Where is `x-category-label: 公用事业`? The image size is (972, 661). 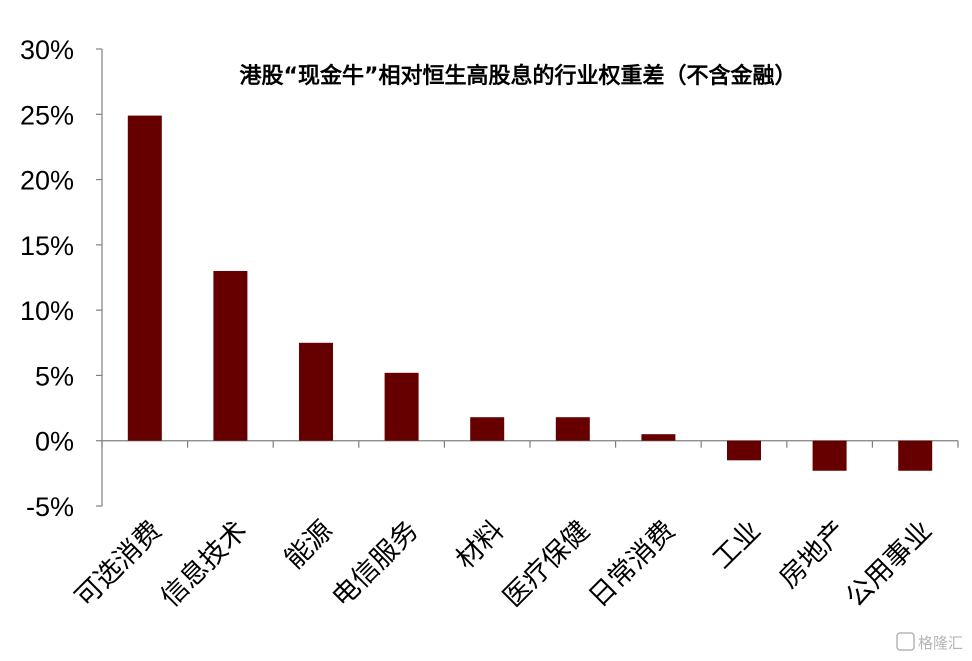
x-category-label: 公用事业 is located at coordinates (889, 564).